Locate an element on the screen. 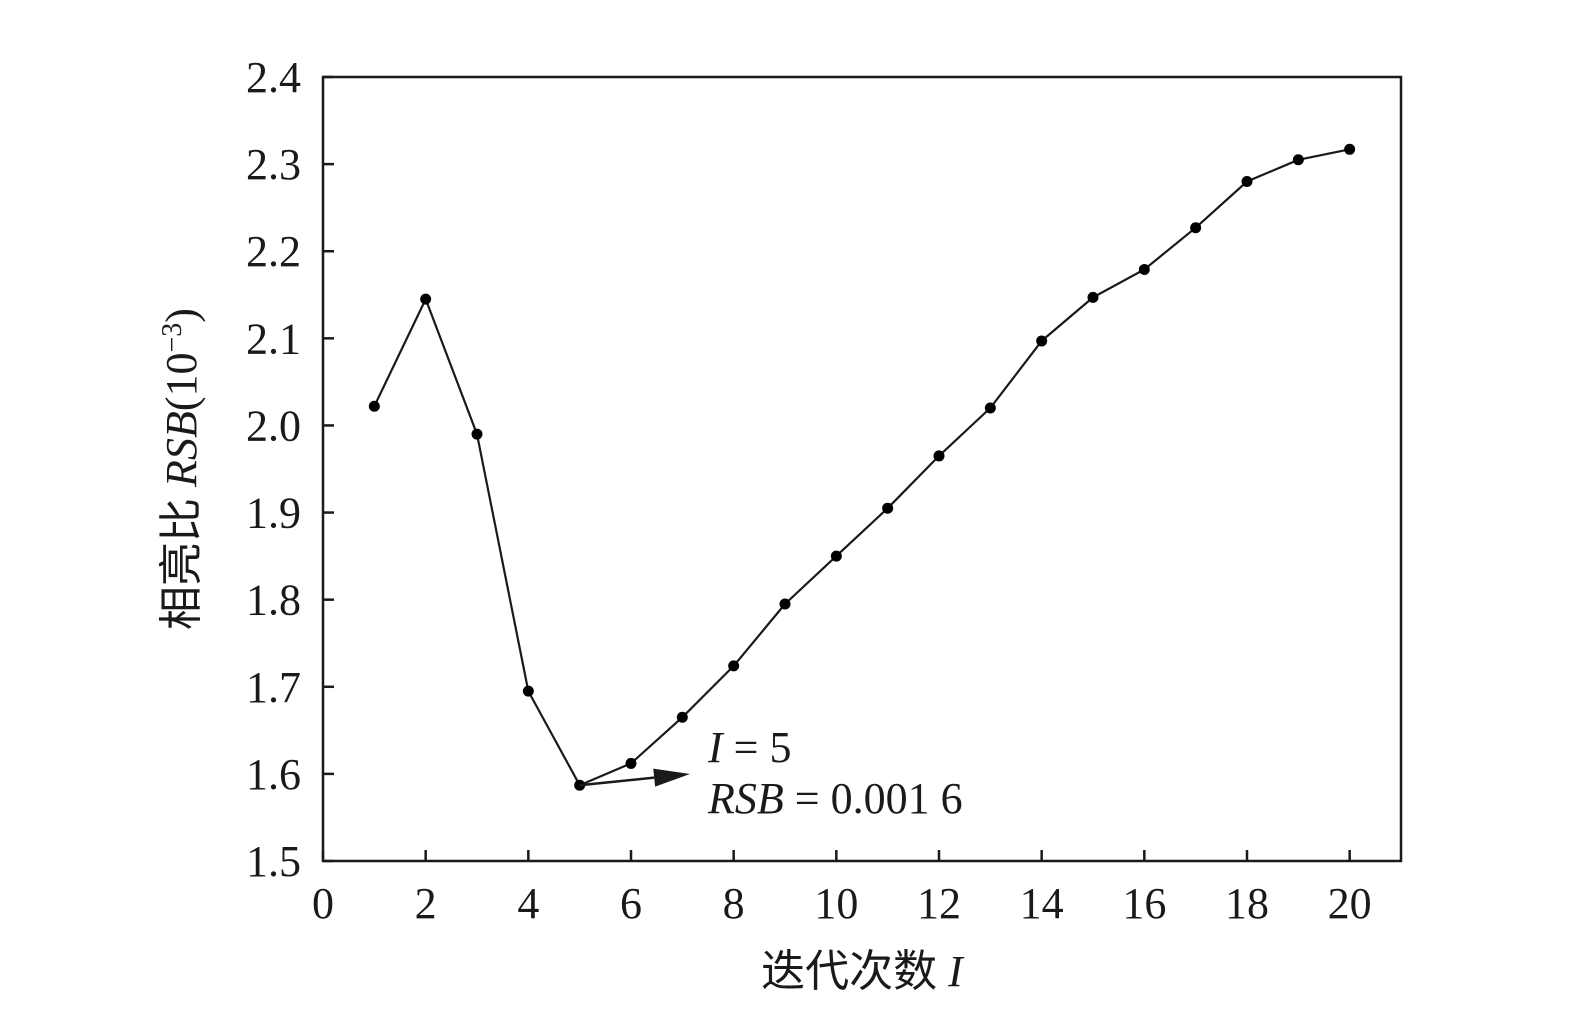 The image size is (1575, 1014). annotation-value-2: = 0.001 6 is located at coordinates (873, 798).